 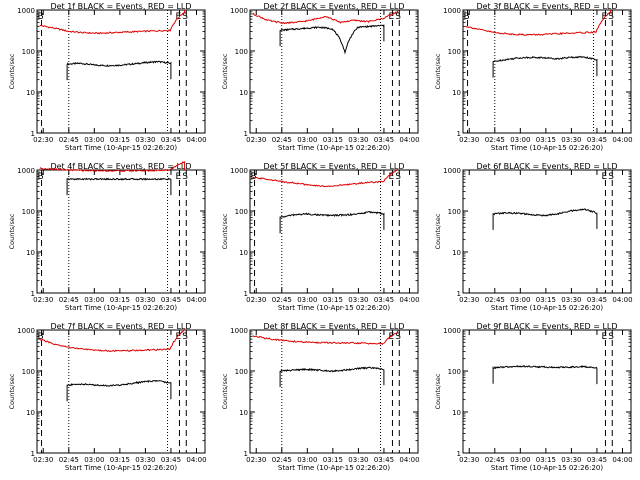 What do you see at coordinates (120, 166) in the screenshot?
I see `panel-title: Det 4f BLACK = Events, RED = LLD` at bounding box center [120, 166].